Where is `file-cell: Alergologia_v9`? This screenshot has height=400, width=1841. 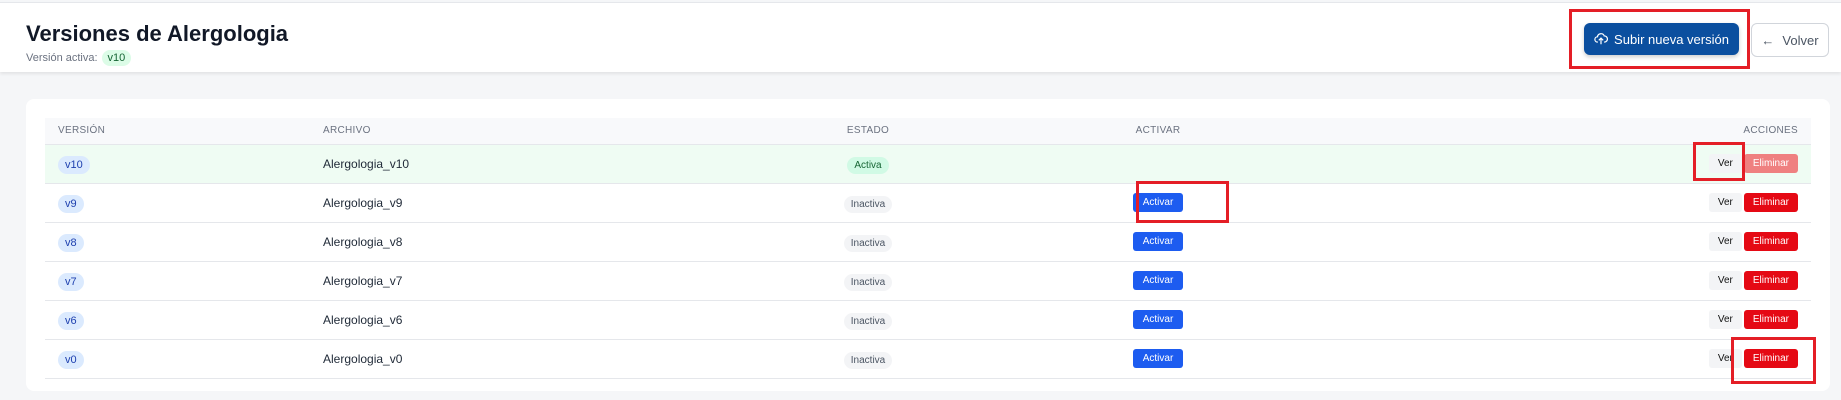 file-cell: Alergologia_v9 is located at coordinates (558, 203).